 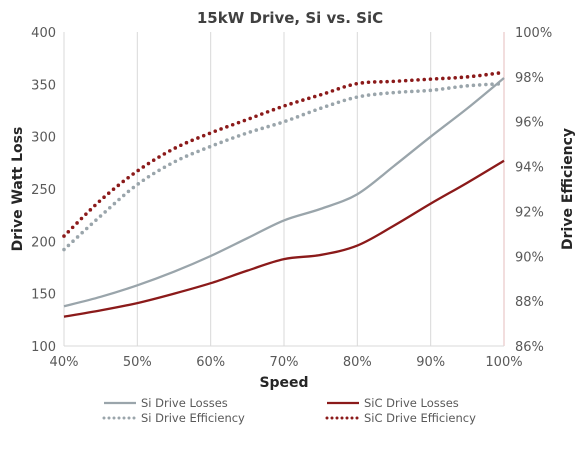 What do you see at coordinates (43, 85) in the screenshot?
I see `y-tick-label: 350` at bounding box center [43, 85].